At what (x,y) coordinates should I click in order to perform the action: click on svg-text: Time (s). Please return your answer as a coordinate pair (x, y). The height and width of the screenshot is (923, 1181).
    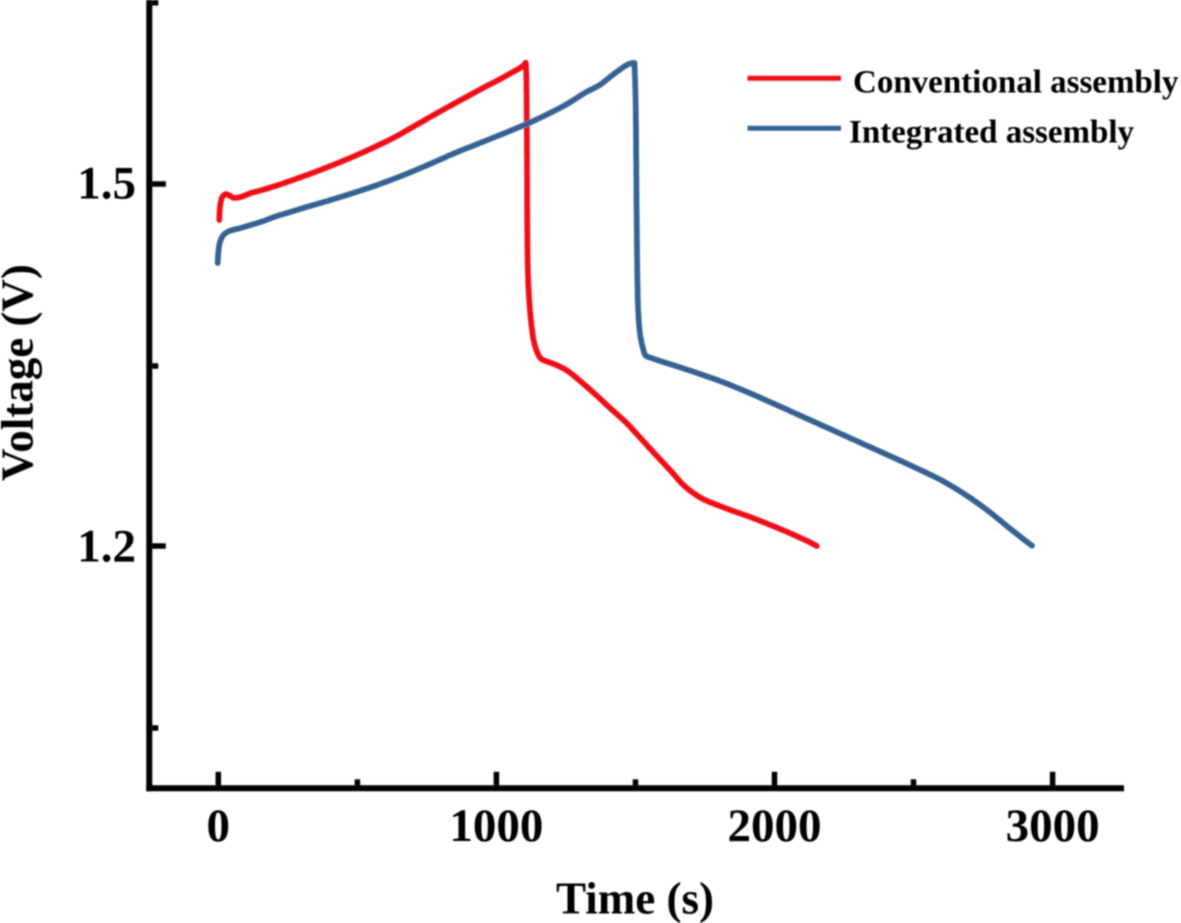
    Looking at the image, I should click on (635, 898).